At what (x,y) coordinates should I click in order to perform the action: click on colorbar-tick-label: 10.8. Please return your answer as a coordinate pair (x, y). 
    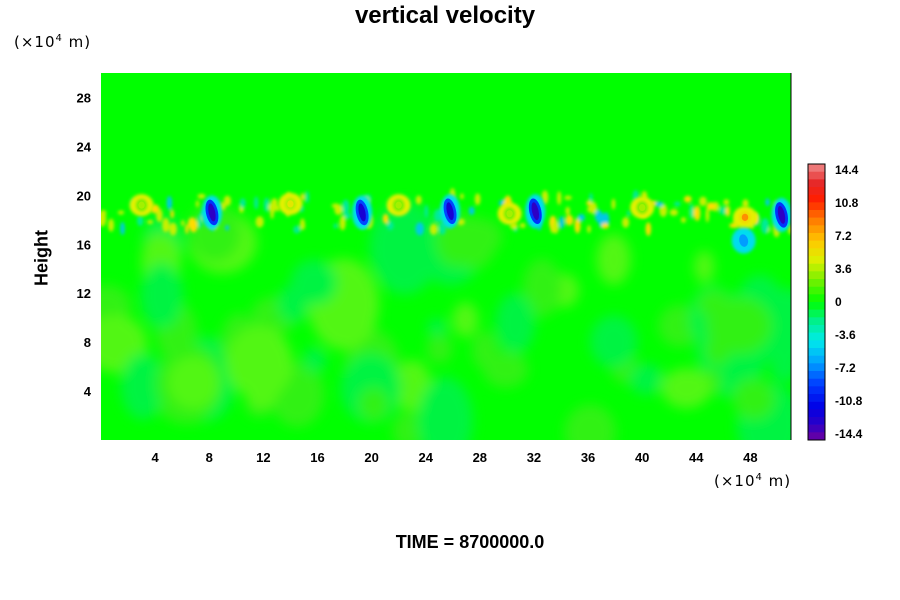
    Looking at the image, I should click on (847, 203).